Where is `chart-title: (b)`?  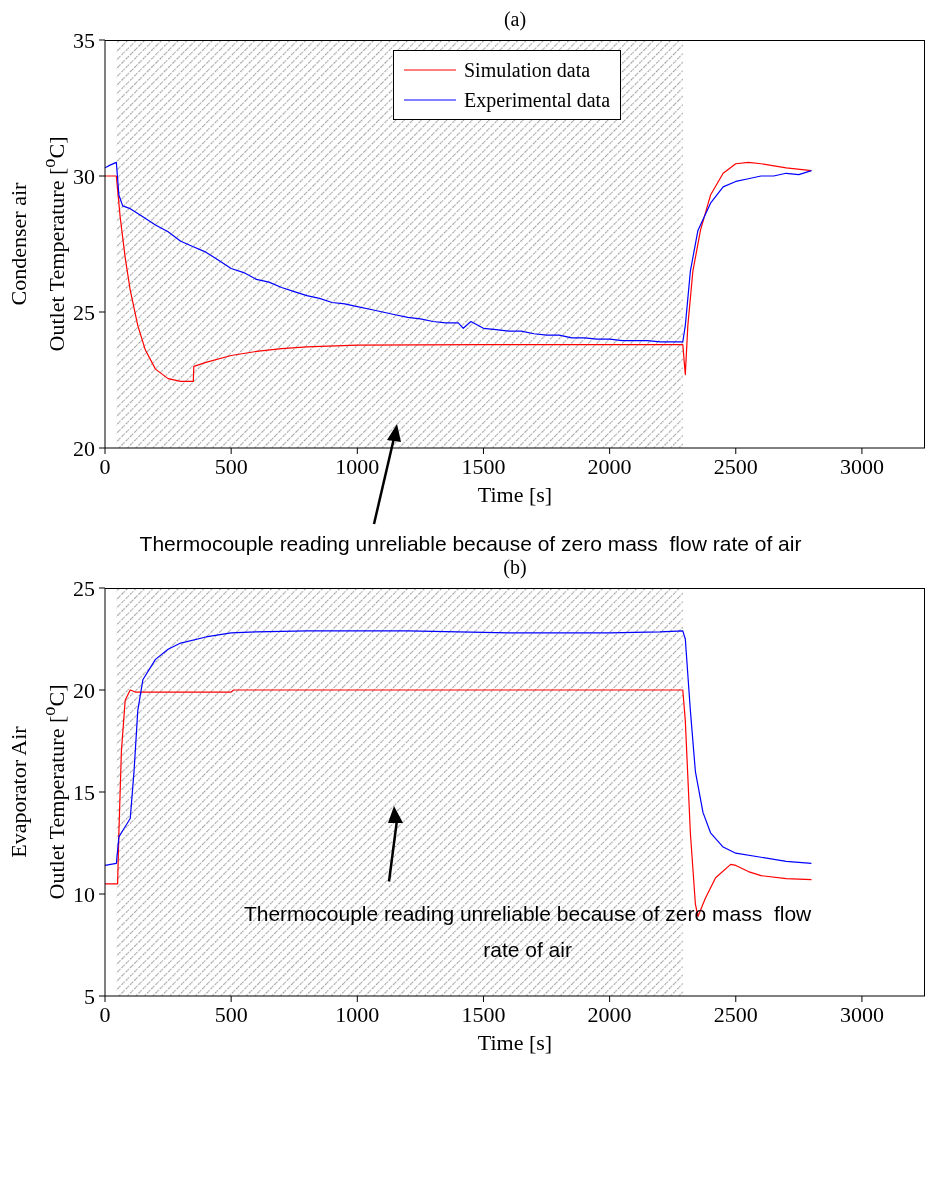
chart-title: (b) is located at coordinates (515, 568).